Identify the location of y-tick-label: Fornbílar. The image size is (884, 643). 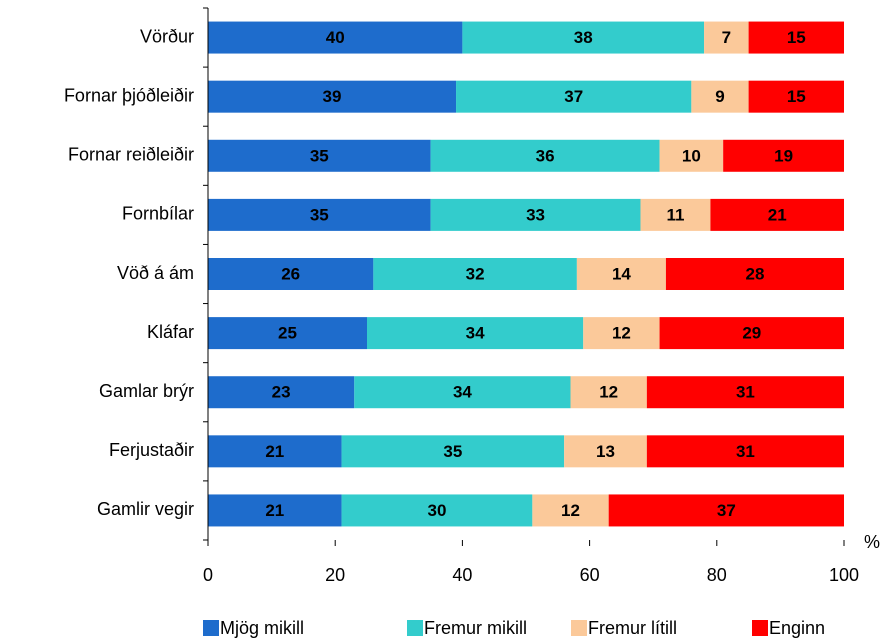
(158, 214).